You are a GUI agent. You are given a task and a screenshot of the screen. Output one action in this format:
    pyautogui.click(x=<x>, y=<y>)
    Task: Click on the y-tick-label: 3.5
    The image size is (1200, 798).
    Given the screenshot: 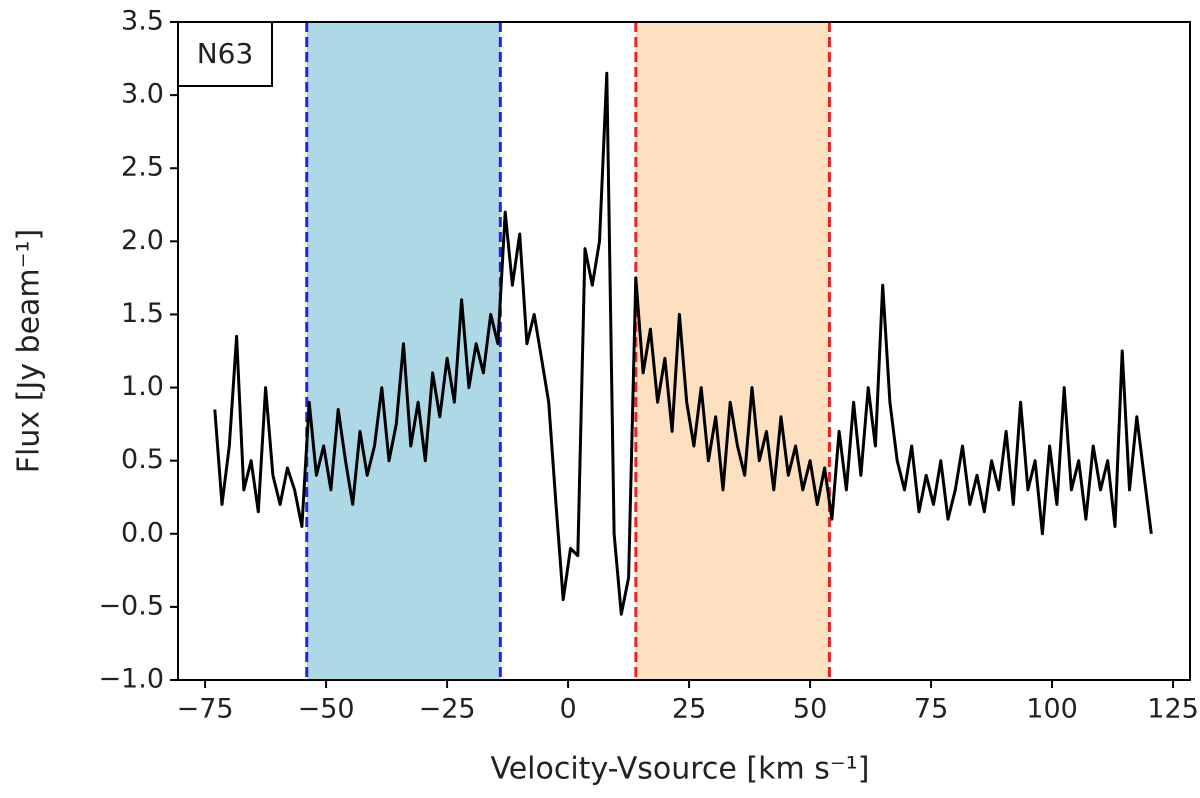 What is the action you would take?
    pyautogui.click(x=142, y=21)
    